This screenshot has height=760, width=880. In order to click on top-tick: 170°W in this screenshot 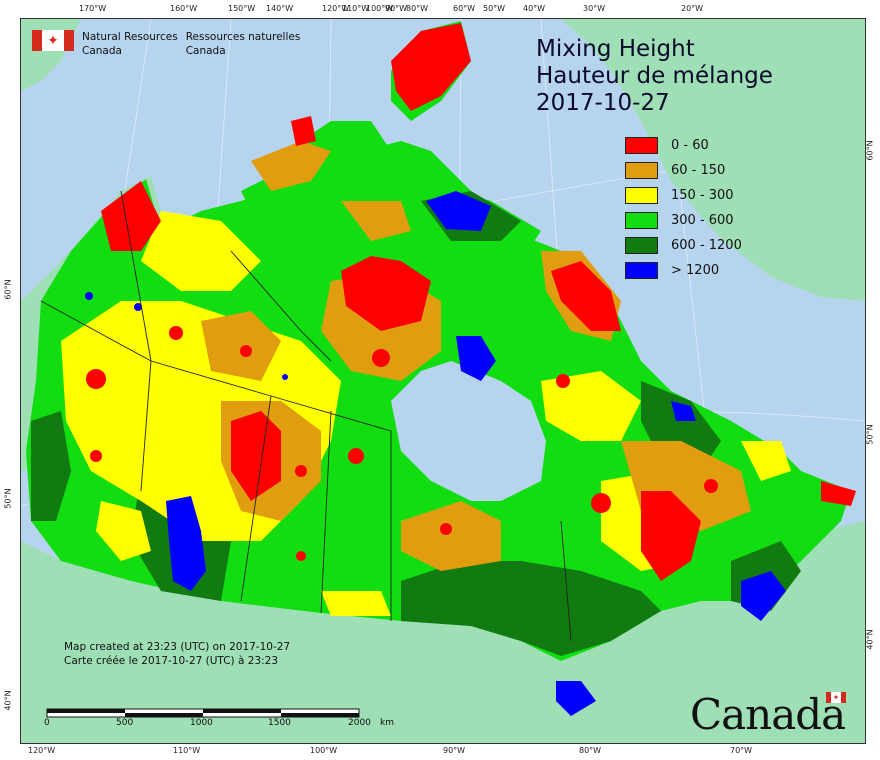, I will do `click(93, 8)`.